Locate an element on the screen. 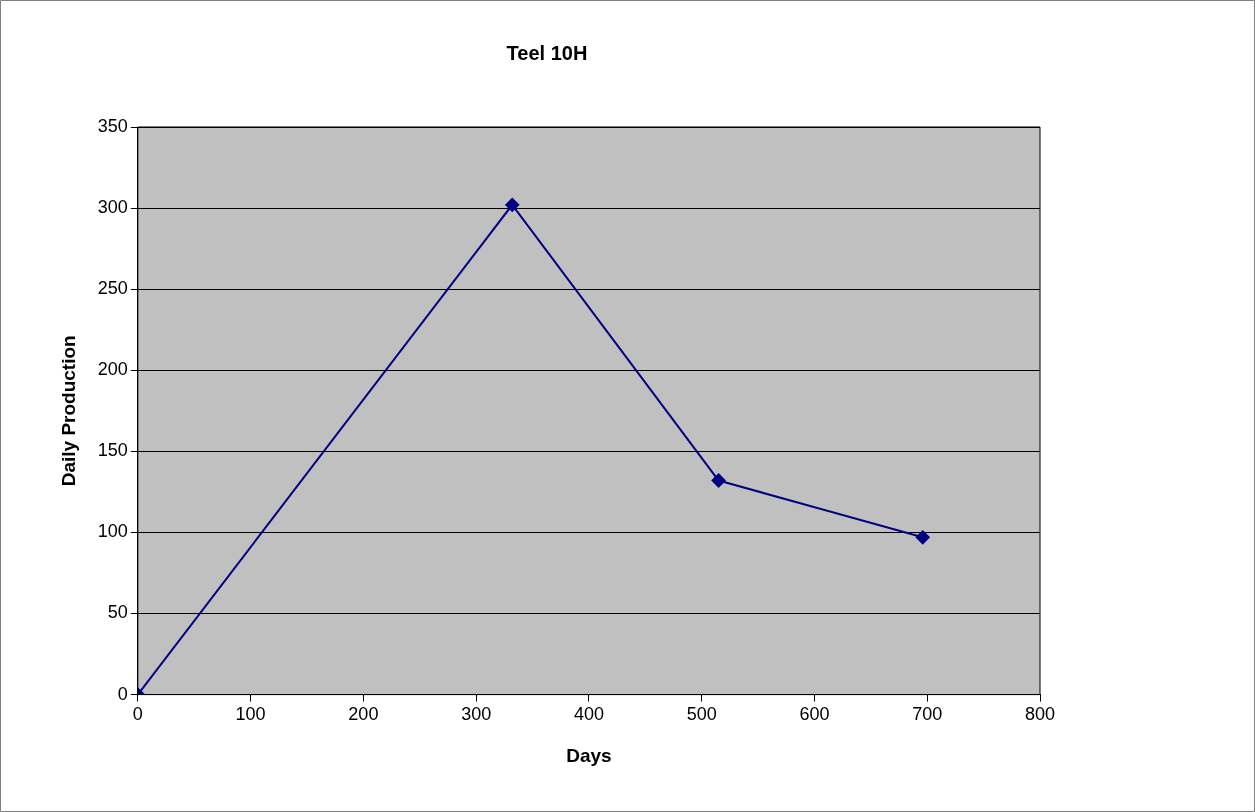 This screenshot has width=1255, height=812. x-tick-label: 600 is located at coordinates (814, 714).